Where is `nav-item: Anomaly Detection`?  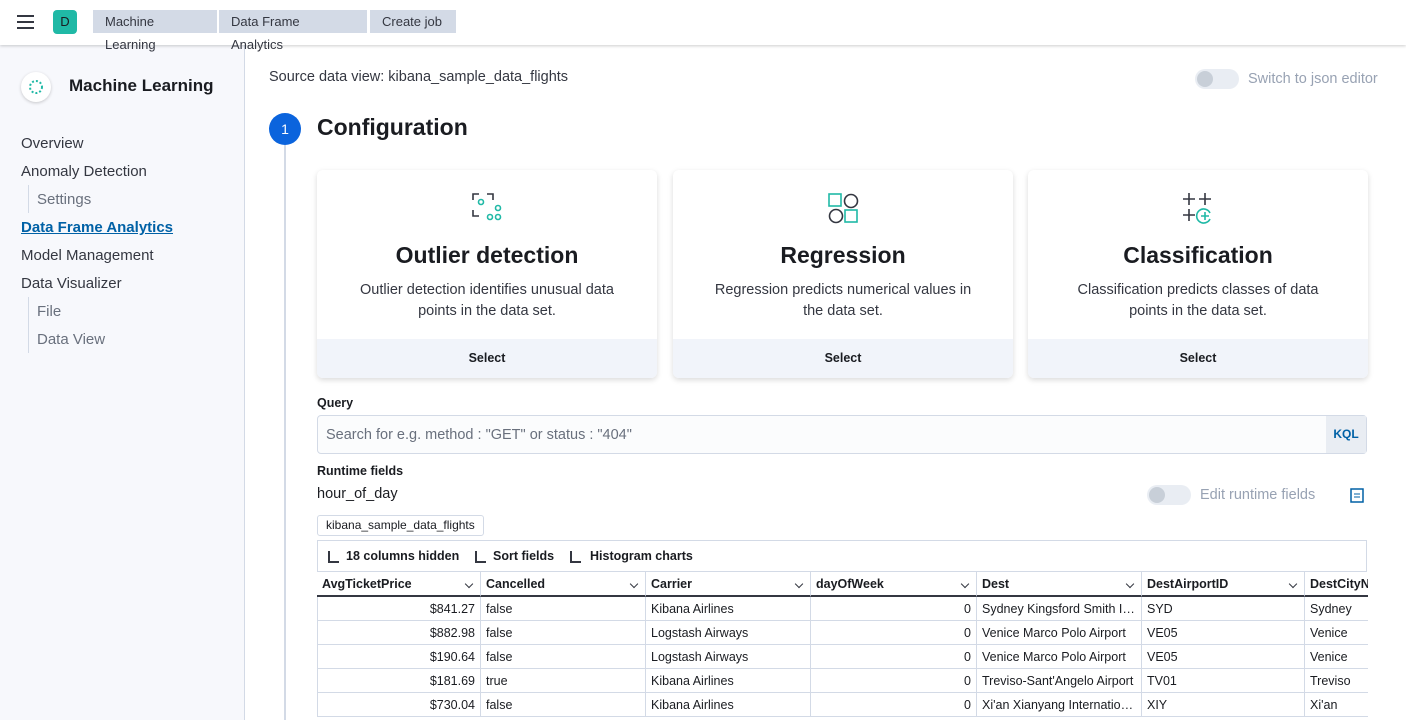 nav-item: Anomaly Detection is located at coordinates (84, 171).